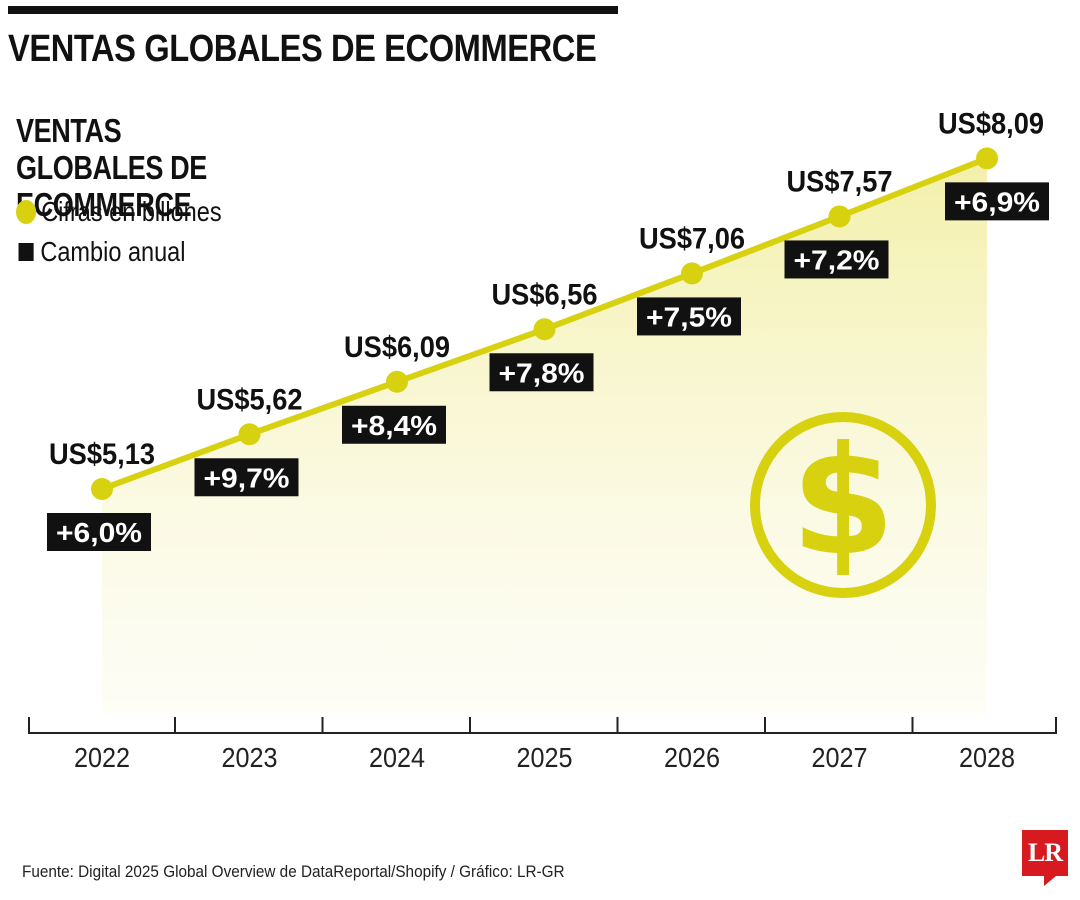  What do you see at coordinates (545, 757) in the screenshot?
I see `x-tick-label: 2025` at bounding box center [545, 757].